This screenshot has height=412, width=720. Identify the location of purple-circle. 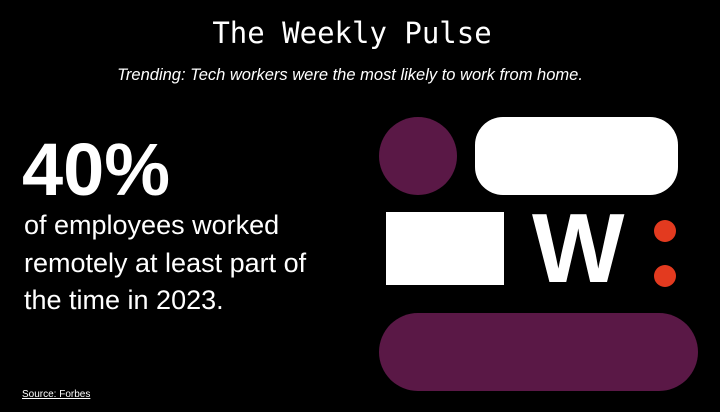
(418, 156).